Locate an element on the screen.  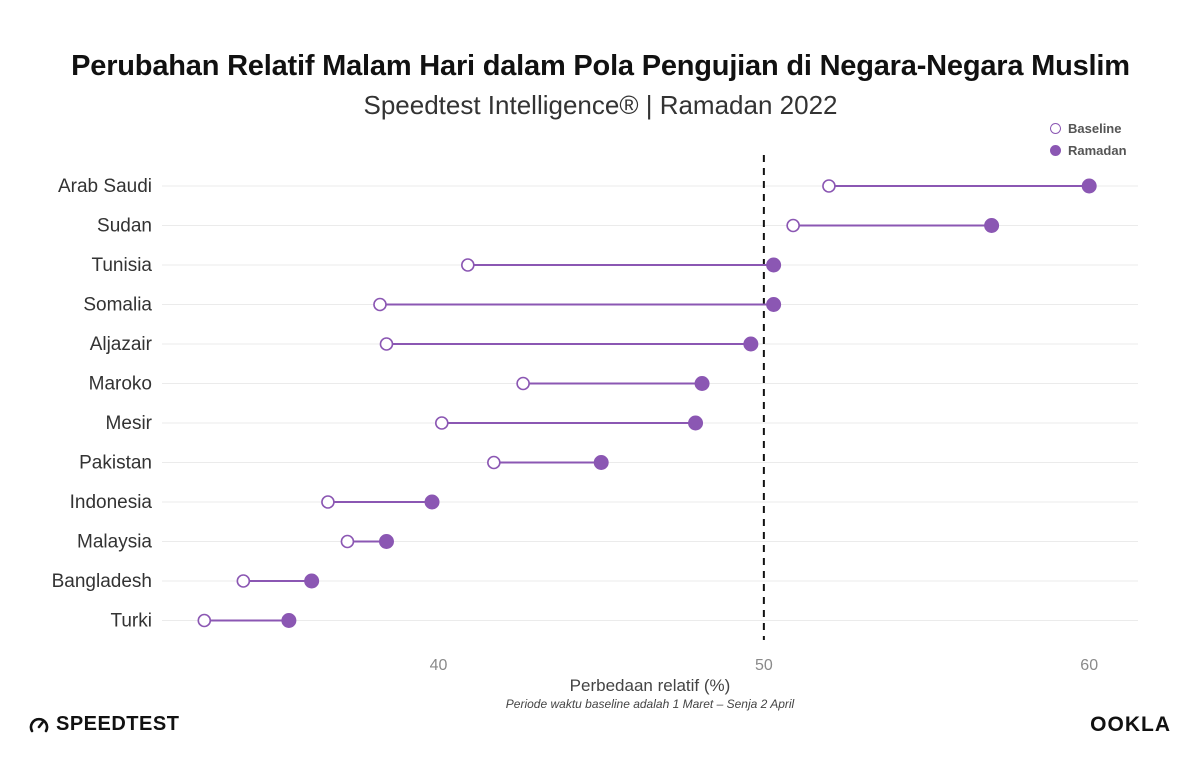
x-axis-title: Perbedaan relatif (%) is located at coordinates (650, 685).